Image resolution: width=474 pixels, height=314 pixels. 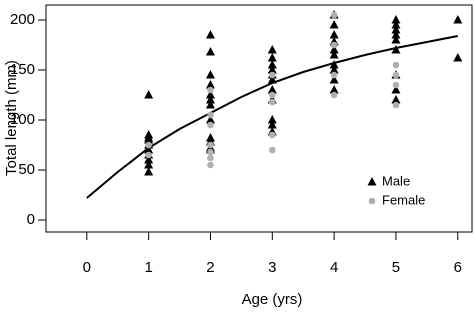 What do you see at coordinates (22, 119) in the screenshot?
I see `y-tick-label: 100` at bounding box center [22, 119].